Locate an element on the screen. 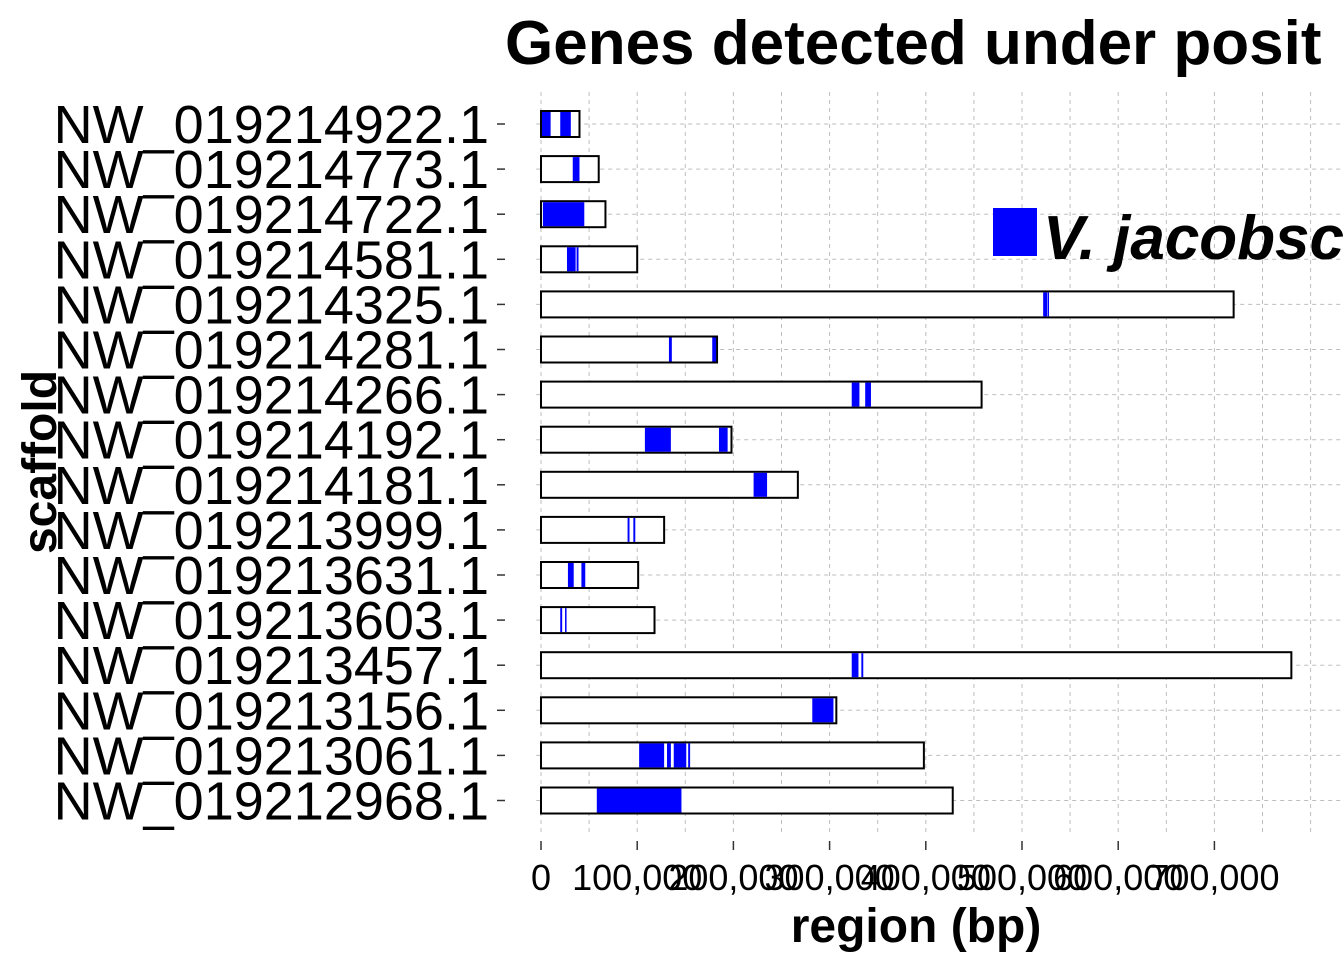 Image resolution: width=1344 pixels, height=960 pixels. y-axis-label: scaffold is located at coordinates (40, 462).